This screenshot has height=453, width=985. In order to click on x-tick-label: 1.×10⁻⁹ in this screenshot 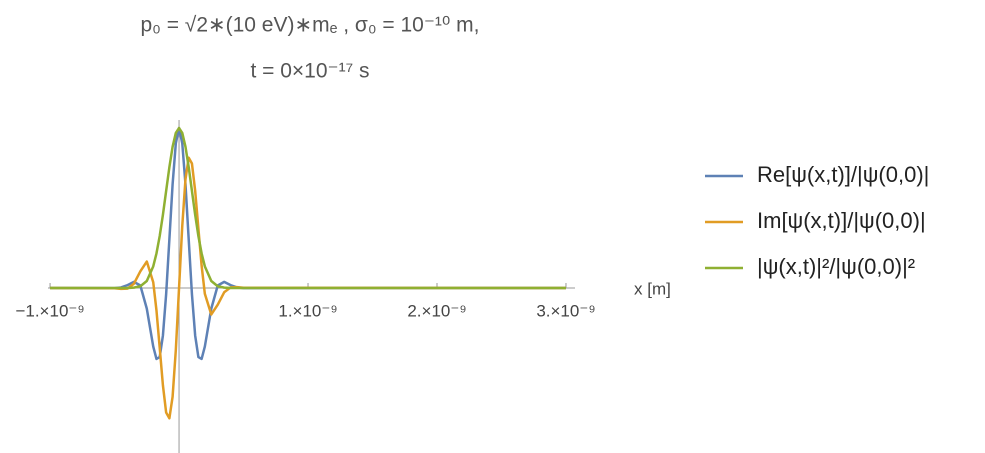, I will do `click(307, 310)`.